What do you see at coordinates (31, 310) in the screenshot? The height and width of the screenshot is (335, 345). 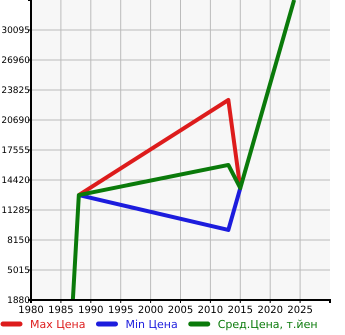 I see `x-tick-label: 1980` at bounding box center [31, 310].